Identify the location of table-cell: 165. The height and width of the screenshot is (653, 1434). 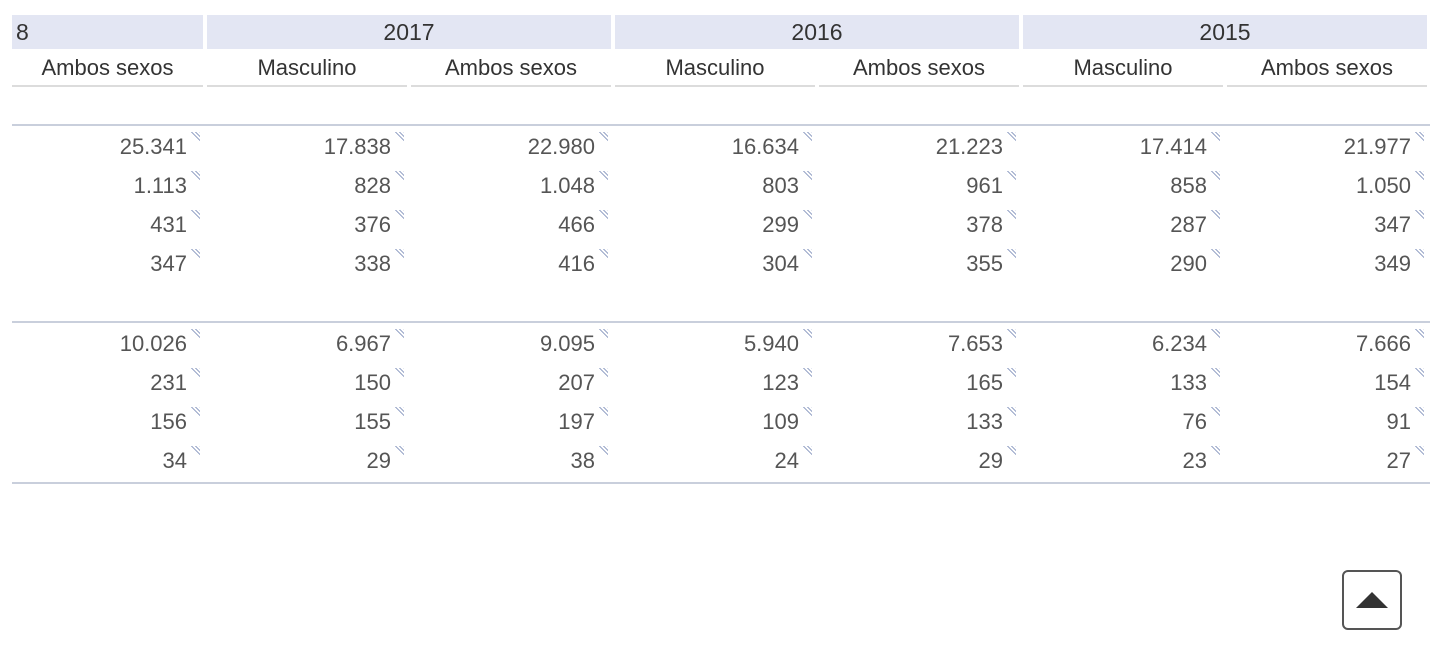
(919, 382).